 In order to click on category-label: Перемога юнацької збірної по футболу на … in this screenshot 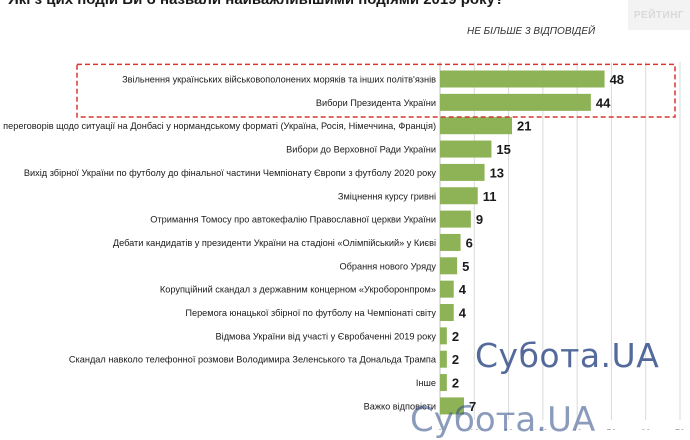, I will do `click(310, 313)`.